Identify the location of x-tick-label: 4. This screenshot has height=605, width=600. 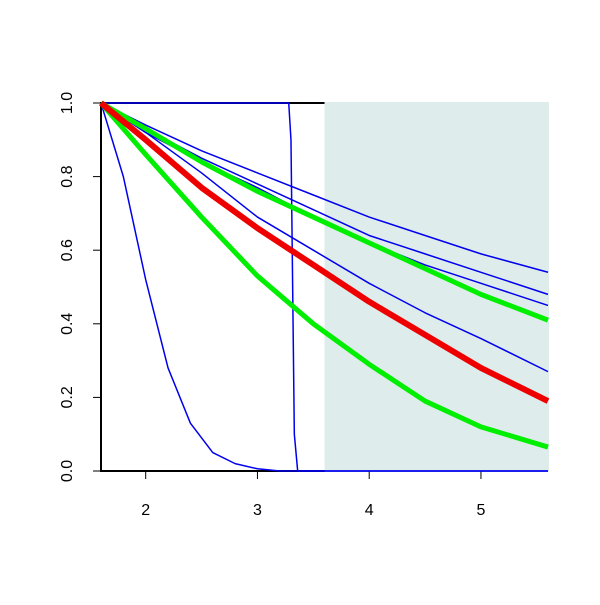
(369, 510).